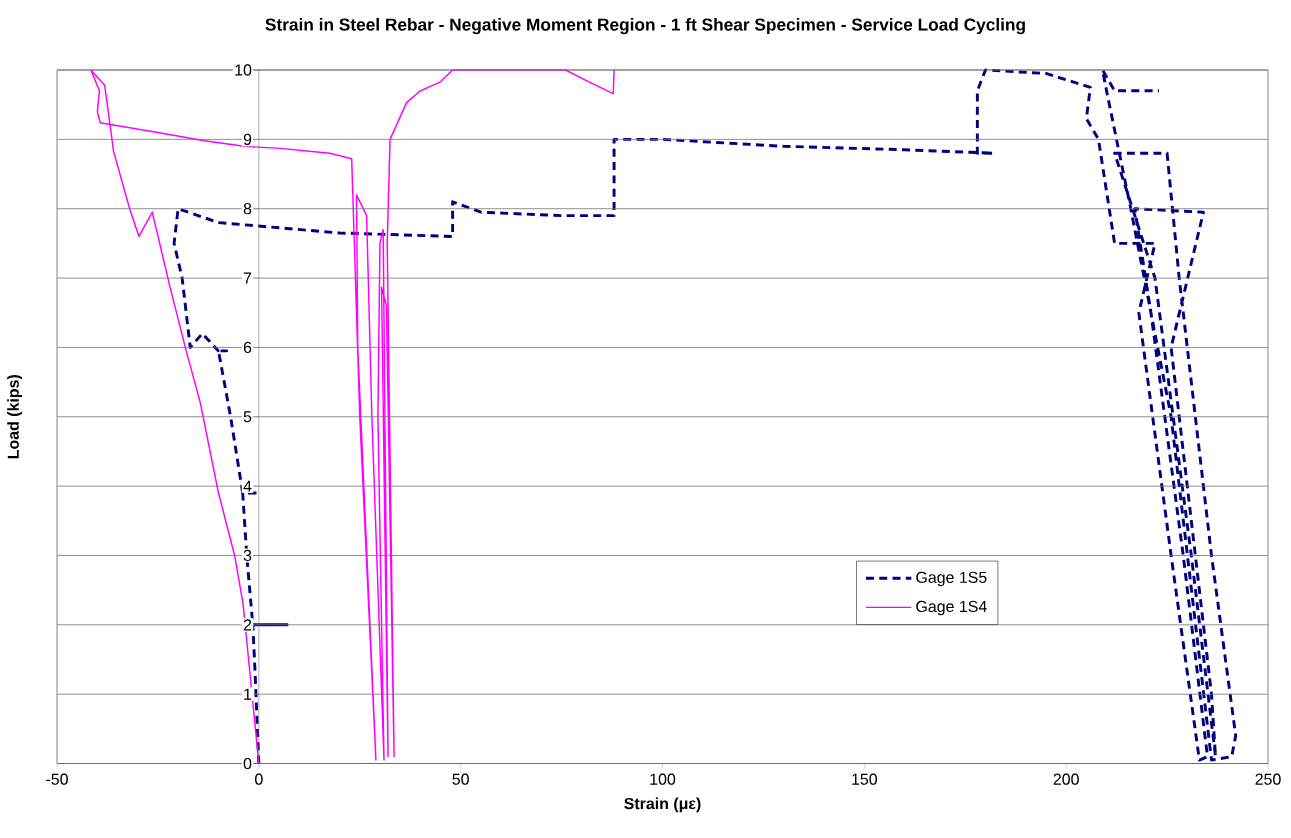 Image resolution: width=1291 pixels, height=838 pixels. Describe the element at coordinates (662, 805) in the screenshot. I see `x-axis-title: Strain (με)` at that location.